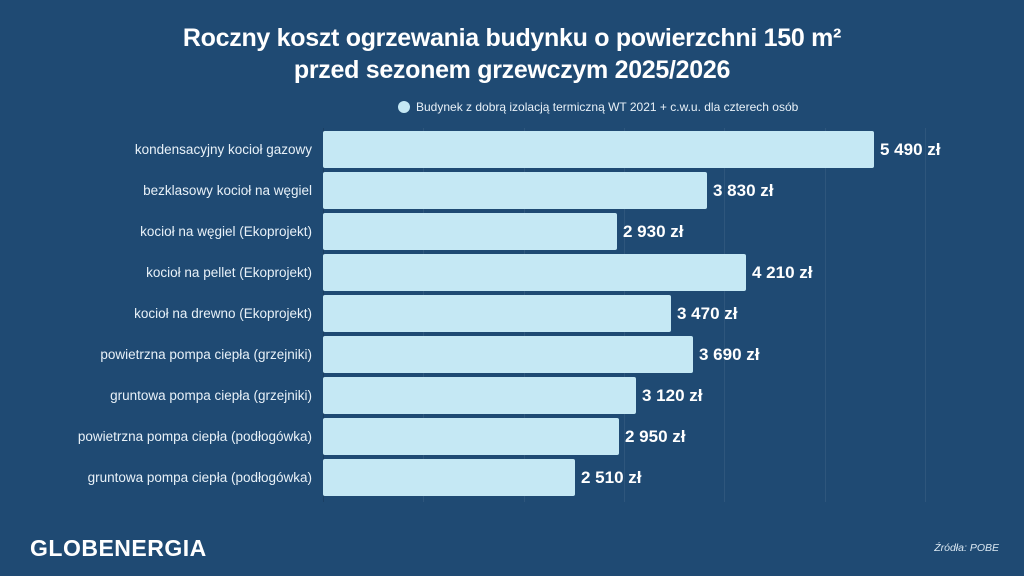 This screenshot has height=576, width=1024. What do you see at coordinates (743, 190) in the screenshot?
I see `bar-value-label: 3 830 zł` at bounding box center [743, 190].